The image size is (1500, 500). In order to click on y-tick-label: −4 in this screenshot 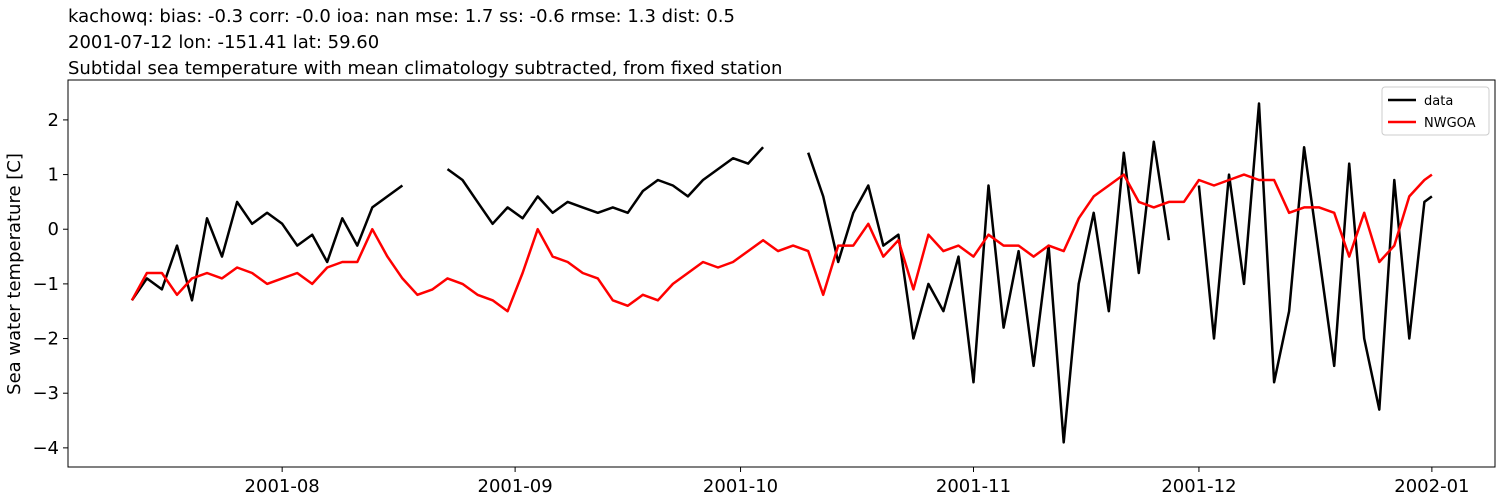, I will do `click(45, 448)`.